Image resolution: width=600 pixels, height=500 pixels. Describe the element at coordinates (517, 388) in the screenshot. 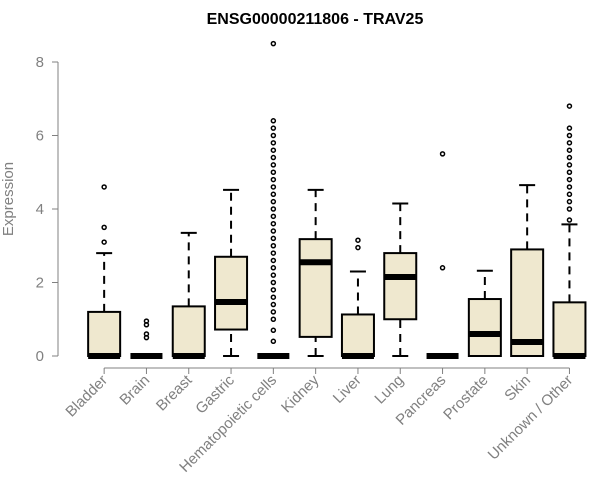

I see `x-tick-label: Skin` at that location.